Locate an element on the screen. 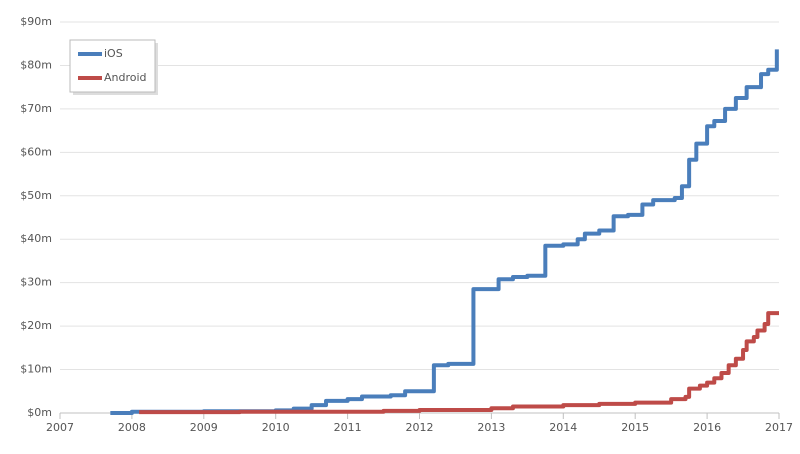 The width and height of the screenshot is (800, 454). x-tick-label: 2016 is located at coordinates (707, 427).